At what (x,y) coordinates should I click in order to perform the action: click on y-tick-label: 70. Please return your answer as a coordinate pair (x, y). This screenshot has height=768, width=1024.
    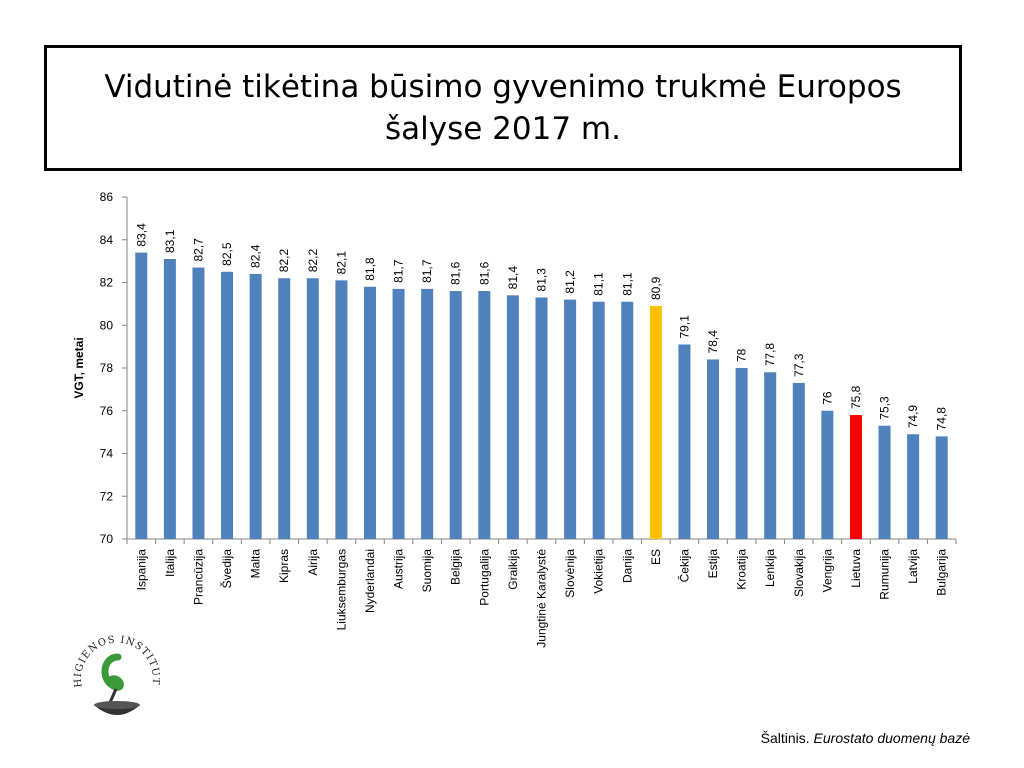
    Looking at the image, I should click on (107, 539).